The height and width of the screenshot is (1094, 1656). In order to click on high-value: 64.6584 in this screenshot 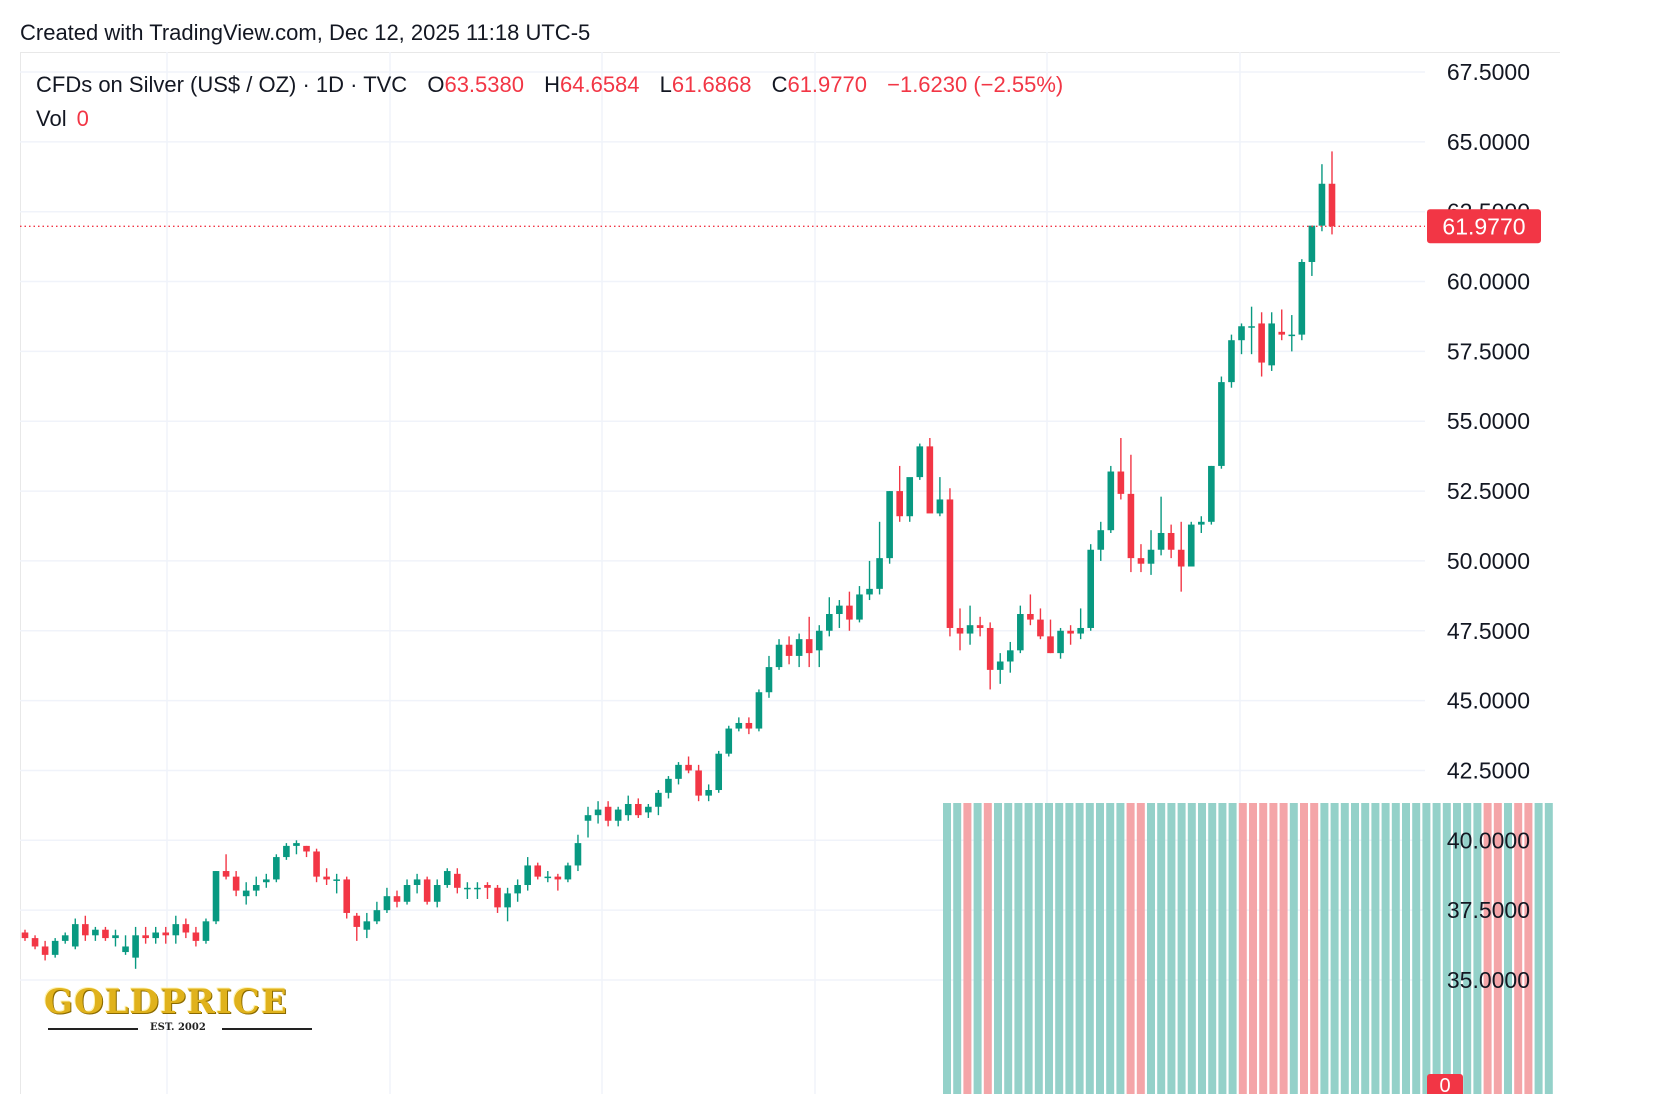, I will do `click(600, 84)`.